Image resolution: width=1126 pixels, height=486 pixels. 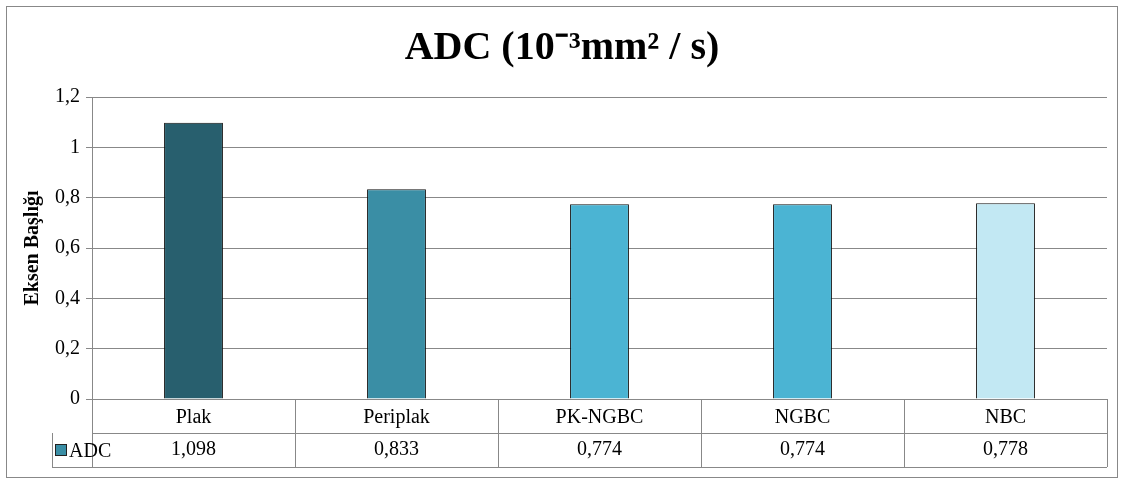 What do you see at coordinates (802, 416) in the screenshot?
I see `x-tick-label: NGBC` at bounding box center [802, 416].